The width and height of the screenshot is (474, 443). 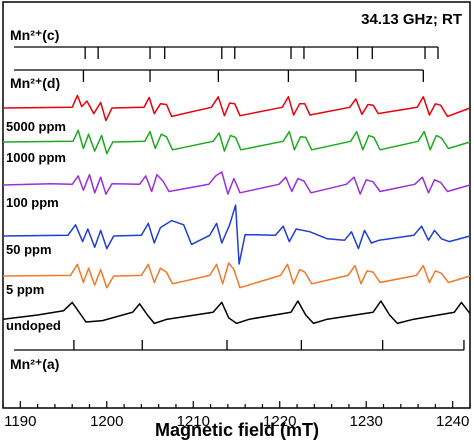 What do you see at coordinates (219, 75) in the screenshot?
I see `stick-set-d` at bounding box center [219, 75].